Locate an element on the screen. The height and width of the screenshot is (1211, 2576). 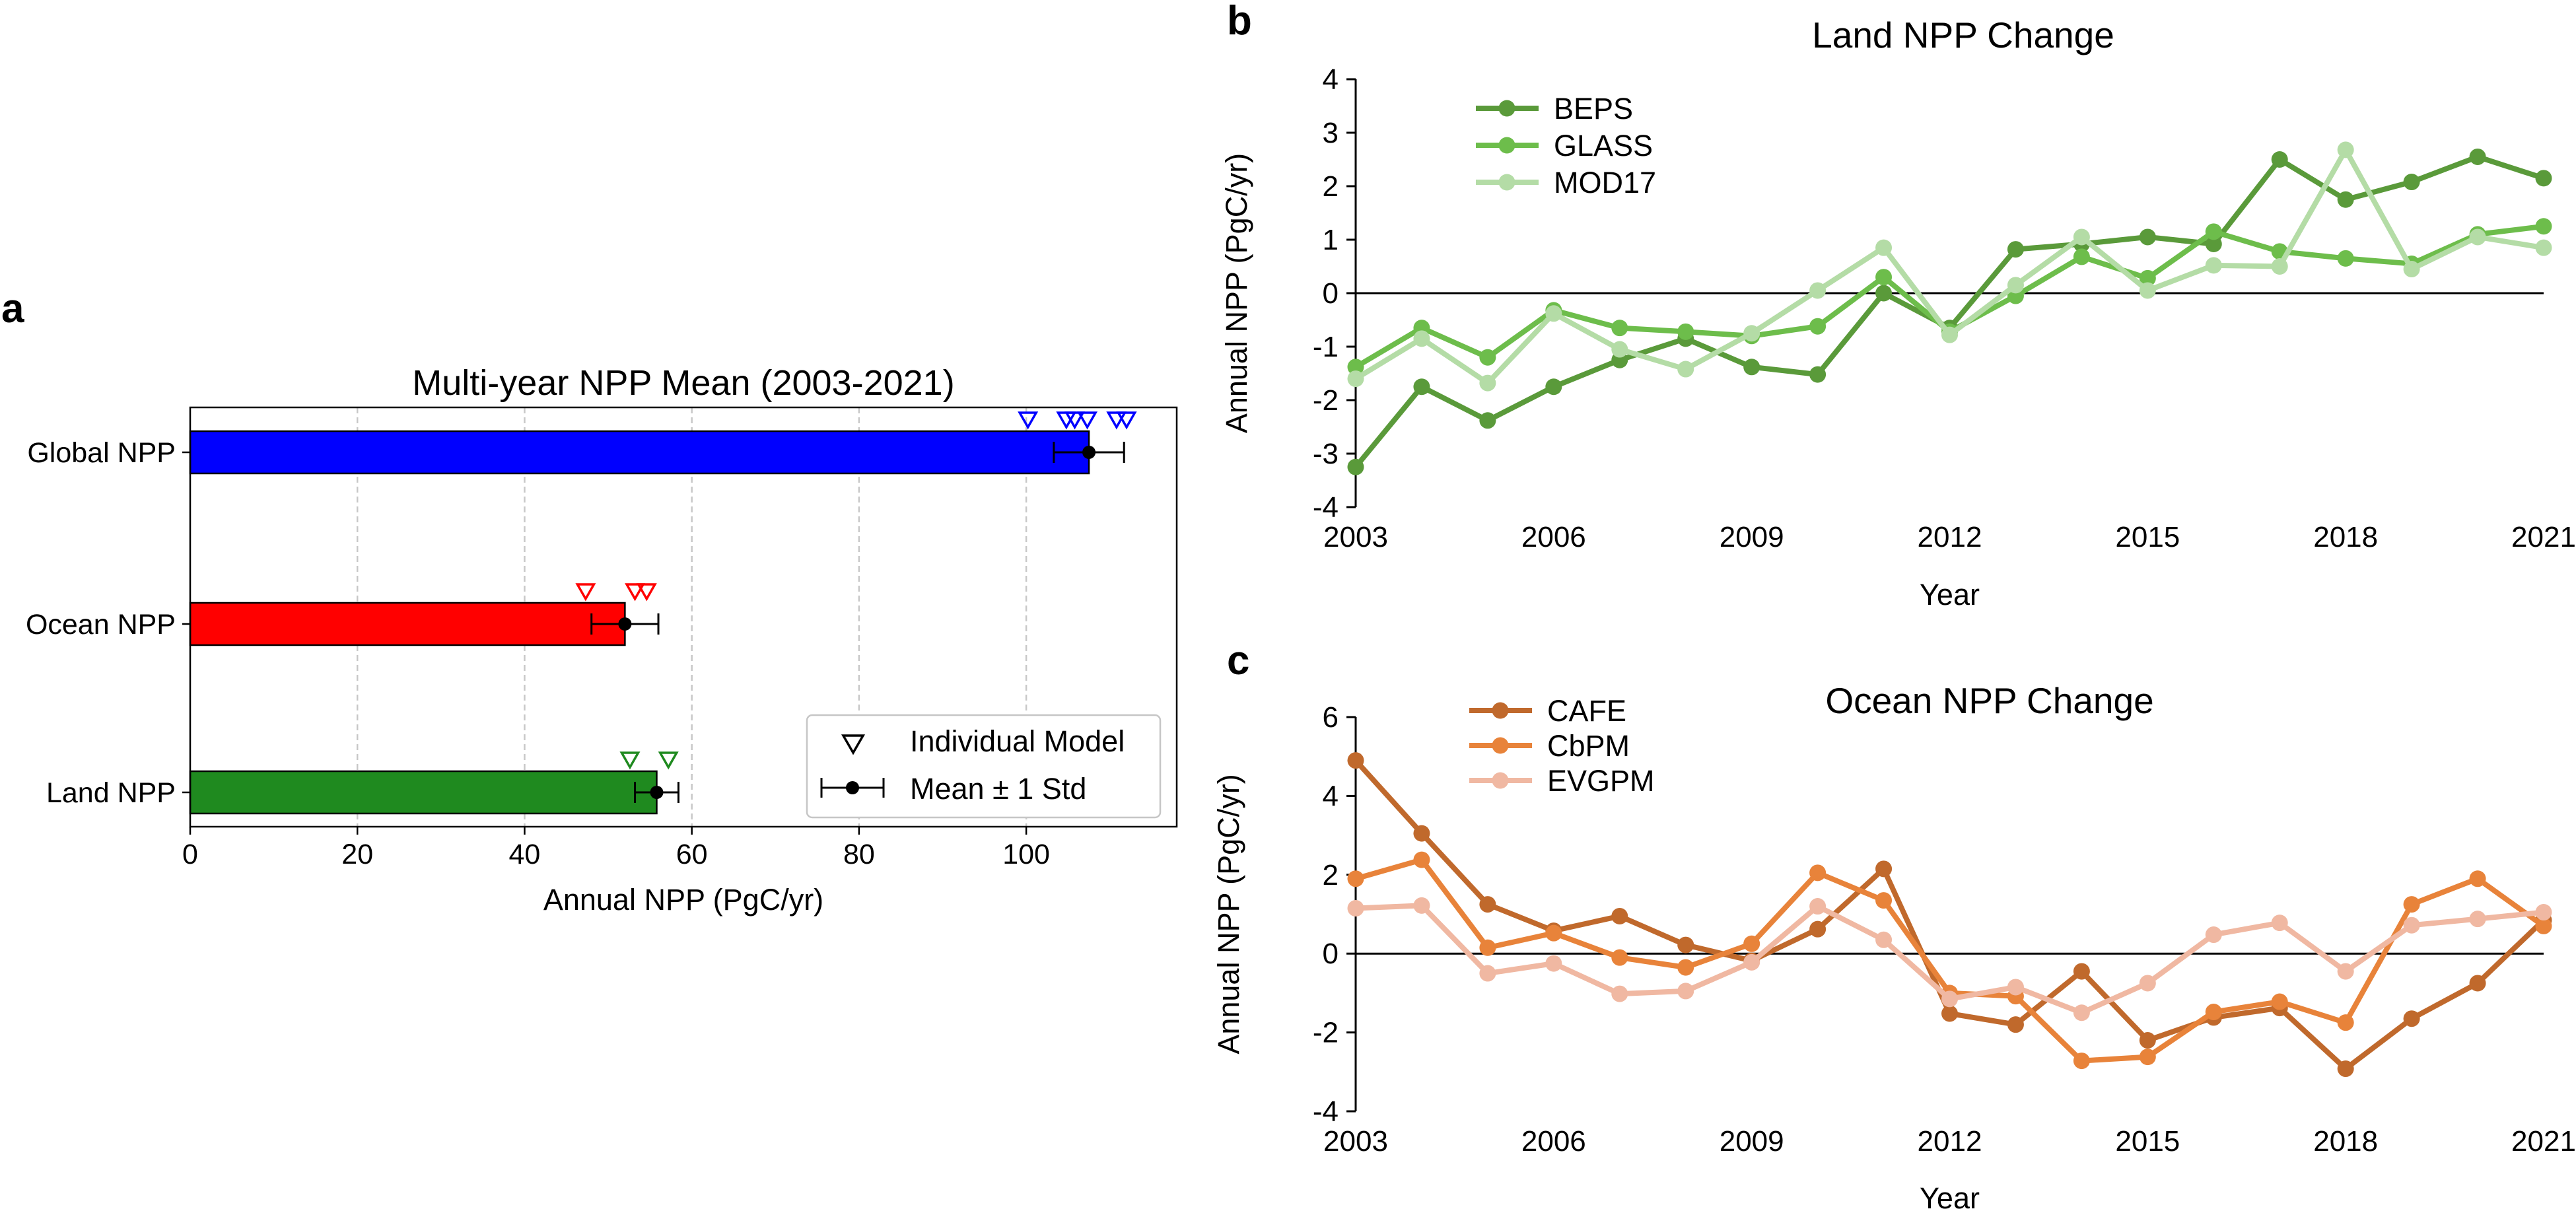
bar is located at coordinates (423, 792).